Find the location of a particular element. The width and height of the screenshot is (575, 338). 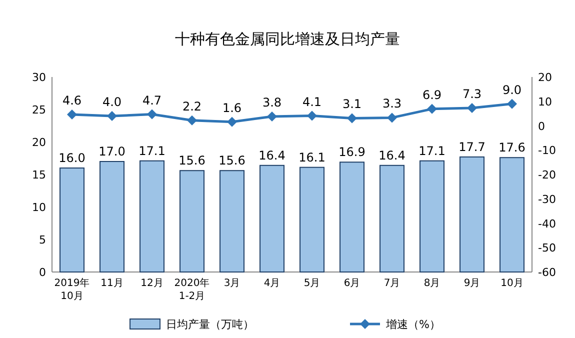

y-tick-label: 25 is located at coordinates (39, 110).